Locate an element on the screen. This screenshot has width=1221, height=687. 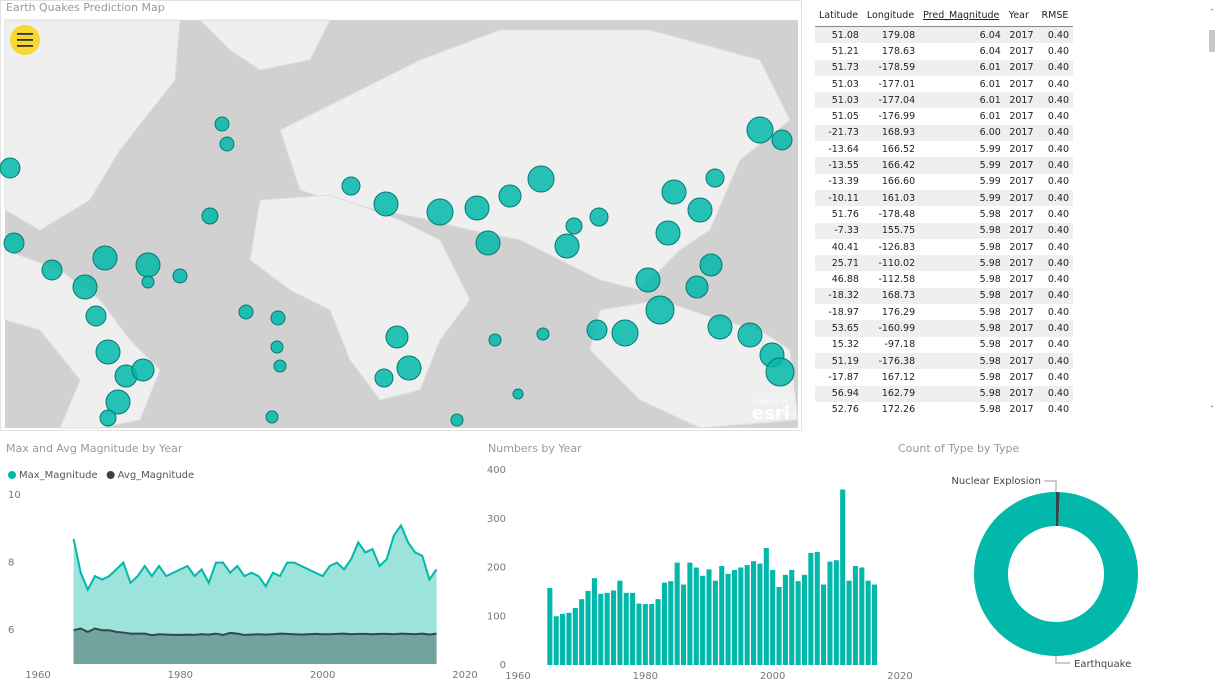
table-scrollbar: ⌃ ⌄ is located at coordinates (1212, 209).